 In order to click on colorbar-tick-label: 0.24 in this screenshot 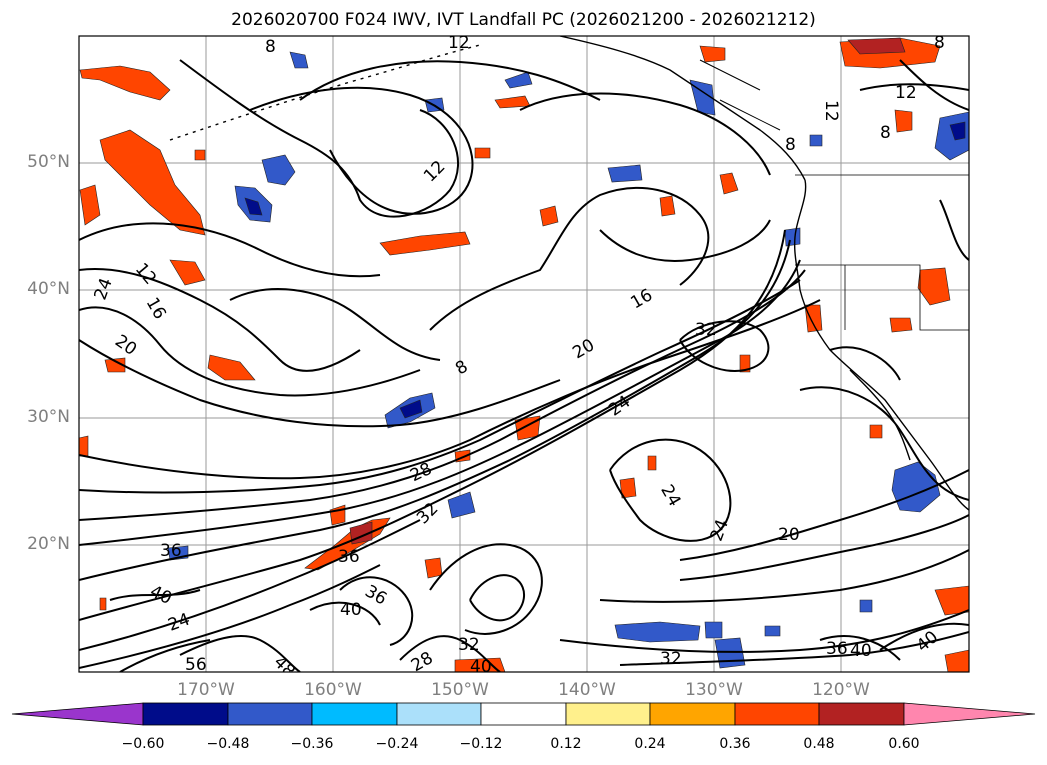, I will do `click(650, 744)`.